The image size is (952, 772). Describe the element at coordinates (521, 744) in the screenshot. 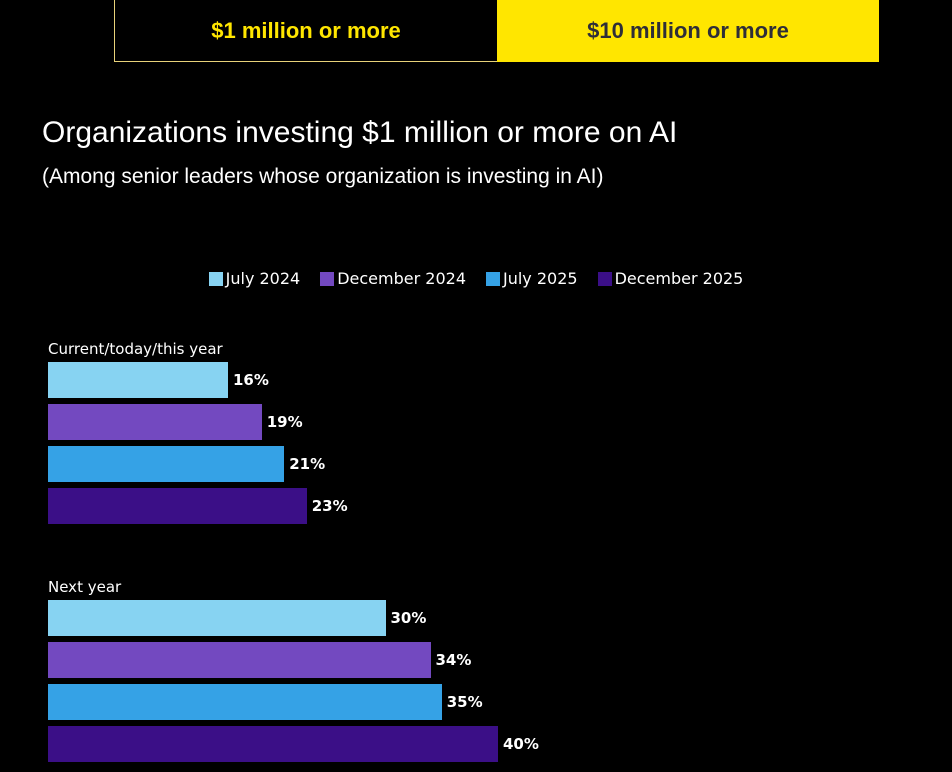

I see `data-label: 40%` at that location.